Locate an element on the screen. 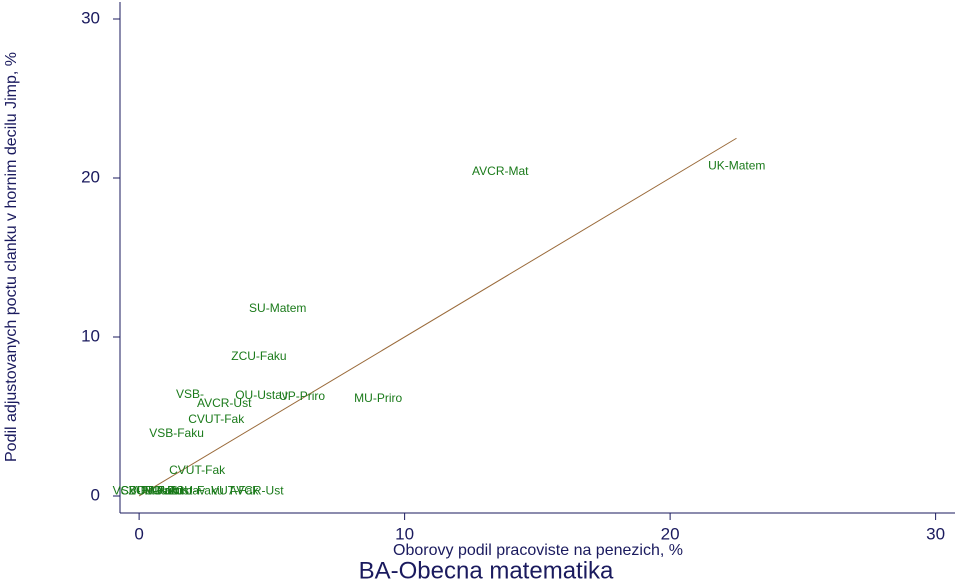  x-tick-label: 0 is located at coordinates (138, 533).